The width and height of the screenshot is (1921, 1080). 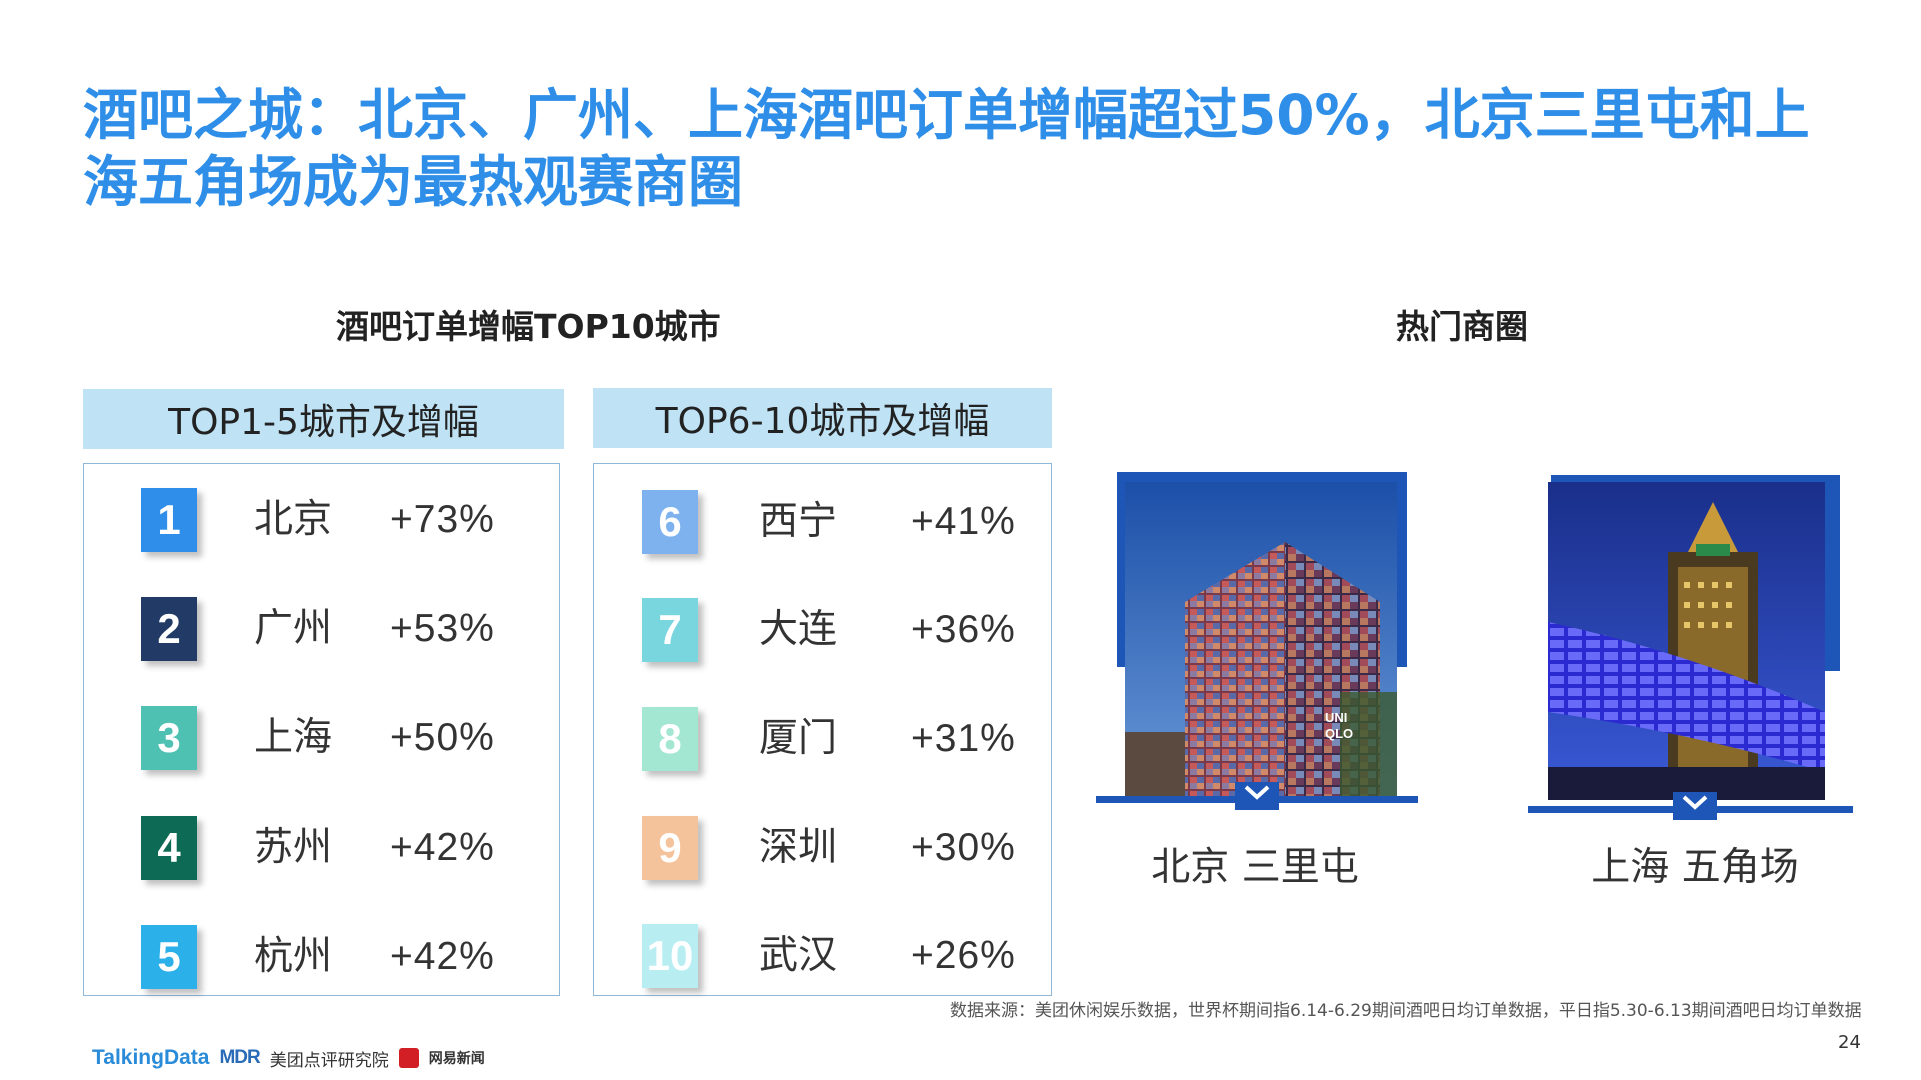 I want to click on city-name: 苏州, so click(x=293, y=847).